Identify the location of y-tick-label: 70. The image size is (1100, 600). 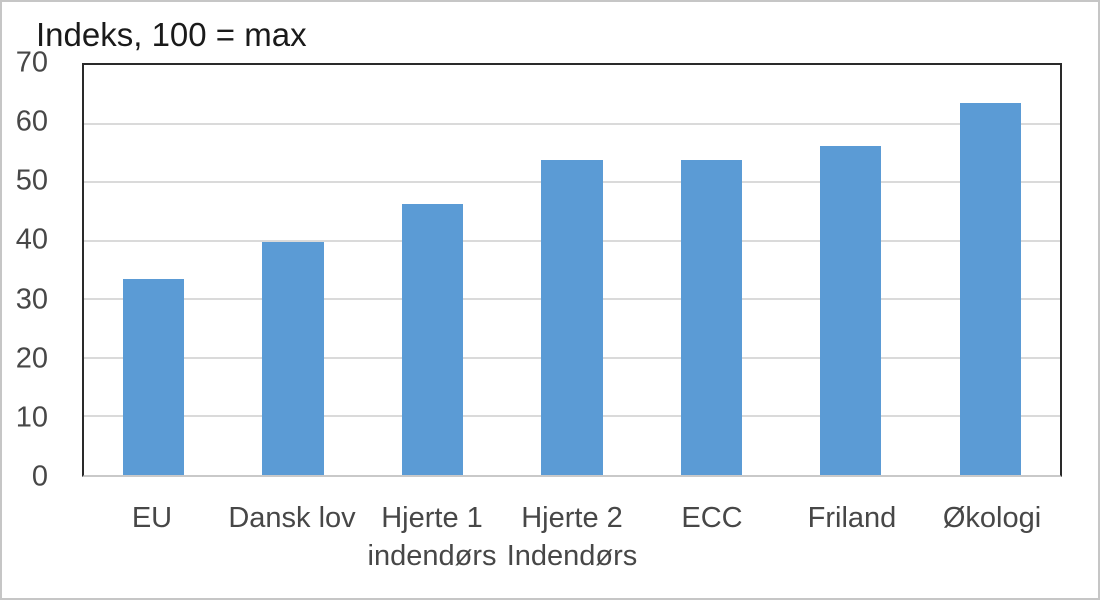
(31, 62).